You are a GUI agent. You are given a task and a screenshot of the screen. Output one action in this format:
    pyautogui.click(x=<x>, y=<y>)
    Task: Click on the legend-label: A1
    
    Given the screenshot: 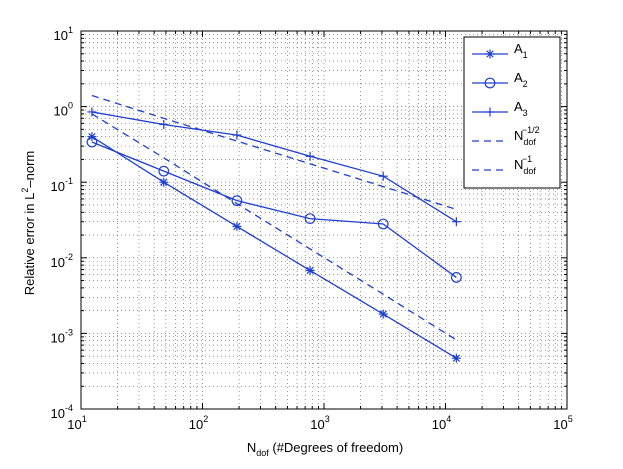 What is the action you would take?
    pyautogui.click(x=521, y=50)
    